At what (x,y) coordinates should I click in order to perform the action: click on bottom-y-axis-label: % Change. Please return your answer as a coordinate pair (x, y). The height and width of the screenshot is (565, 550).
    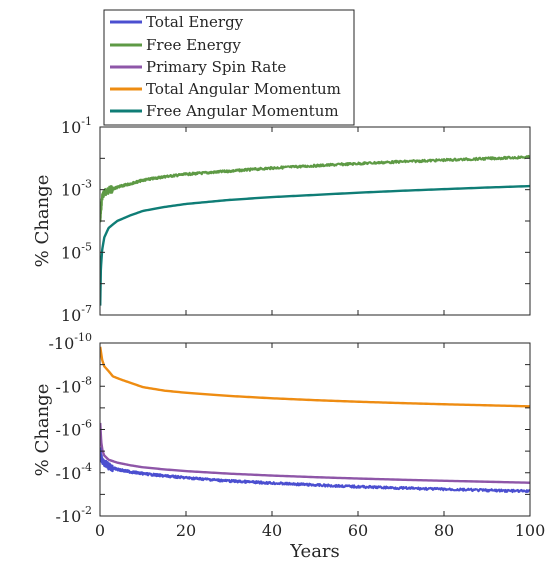
    Looking at the image, I should click on (42, 430).